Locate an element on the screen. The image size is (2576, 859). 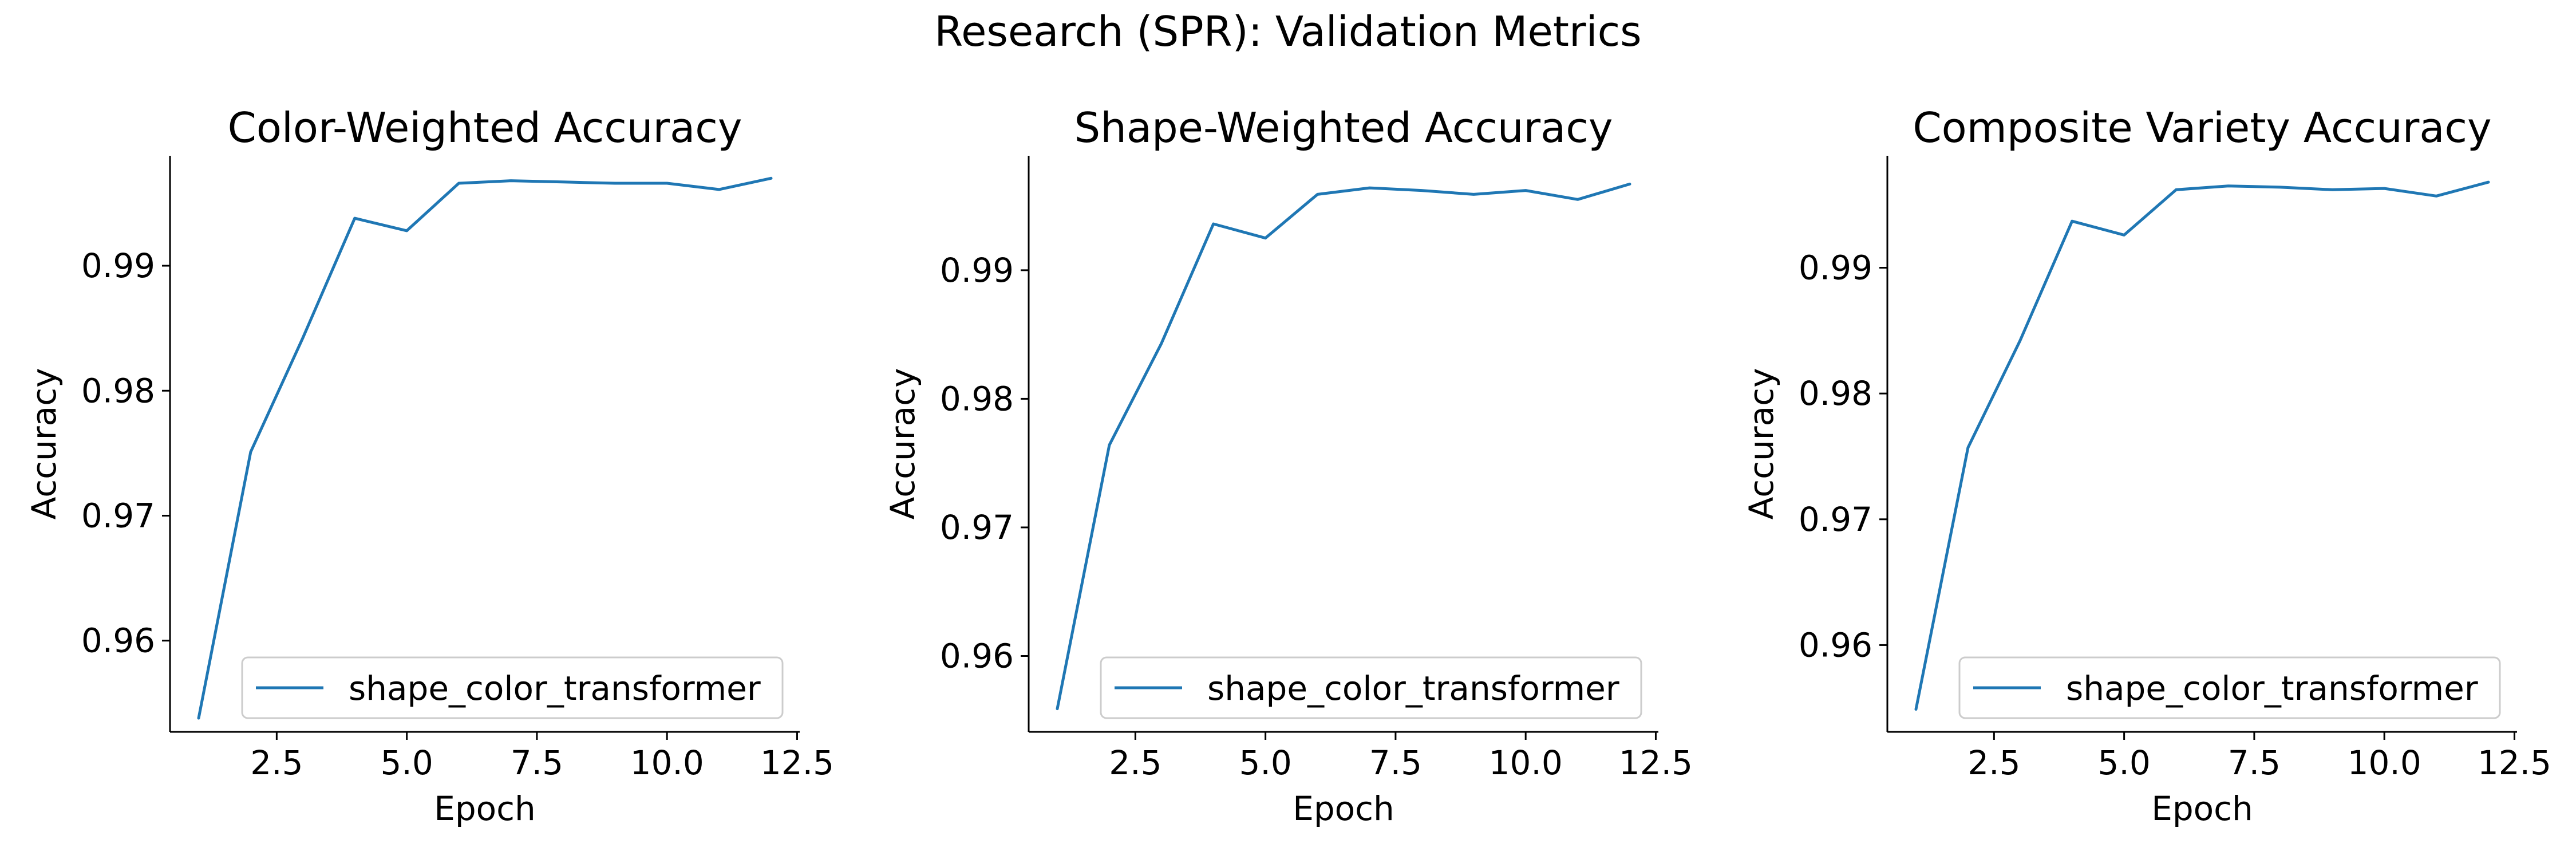
chart-title: Shape-Weighted Accuracy is located at coordinates (1343, 128).